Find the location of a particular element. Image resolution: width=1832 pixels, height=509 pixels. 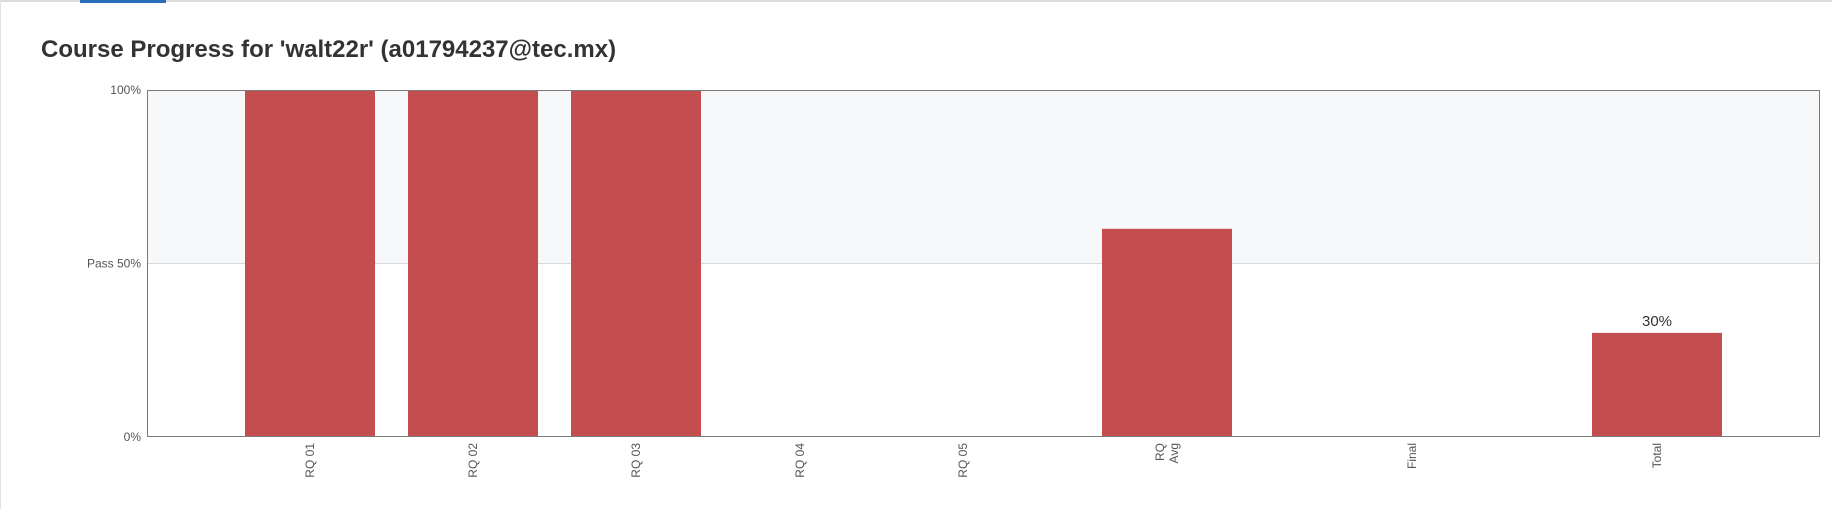

y-tick-label: 0% is located at coordinates (133, 437).